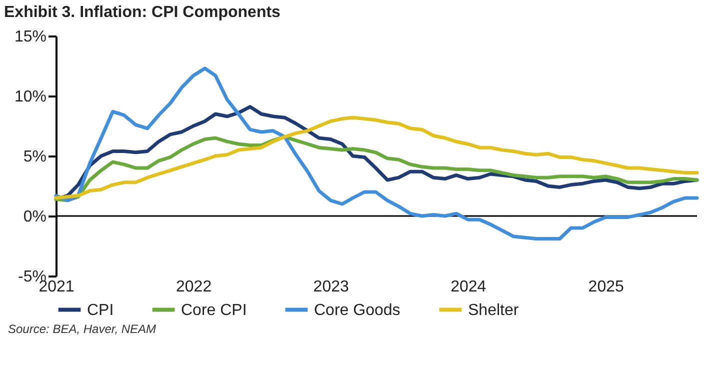 The height and width of the screenshot is (375, 714). Describe the element at coordinates (30, 97) in the screenshot. I see `y-tick-label: 10%` at that location.